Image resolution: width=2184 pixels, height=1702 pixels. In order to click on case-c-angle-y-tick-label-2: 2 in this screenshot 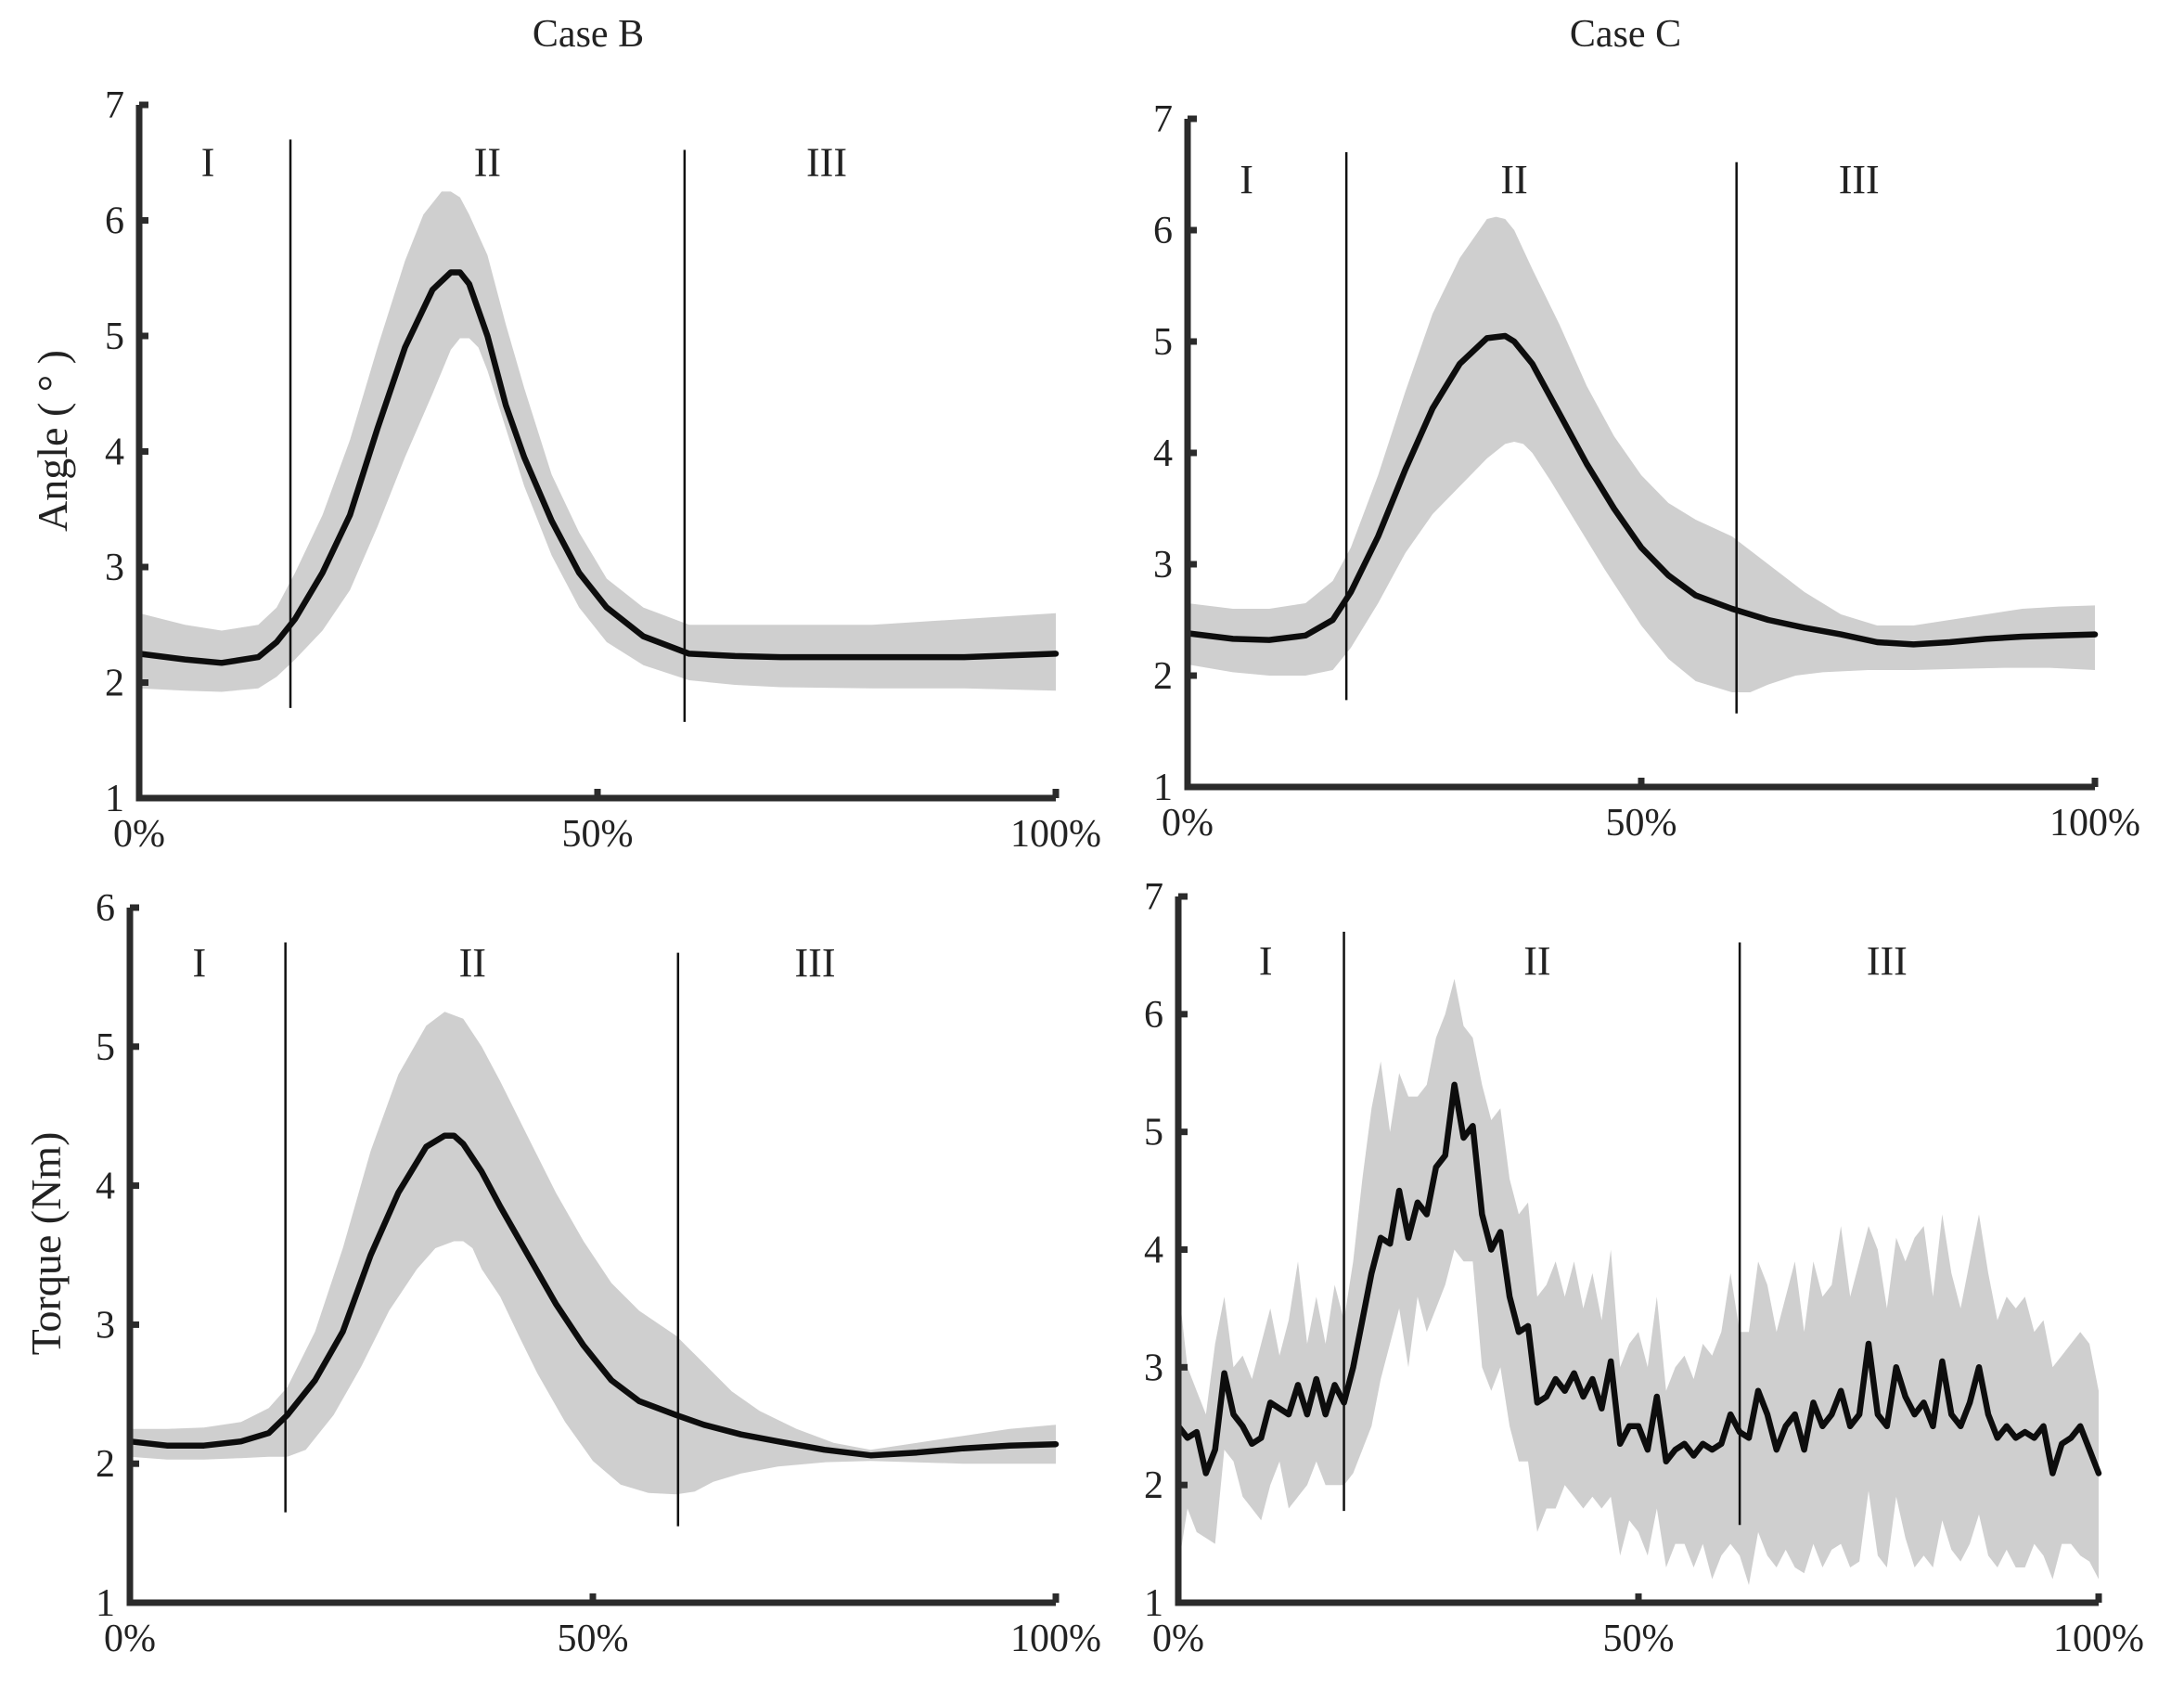, I will do `click(1163, 677)`.